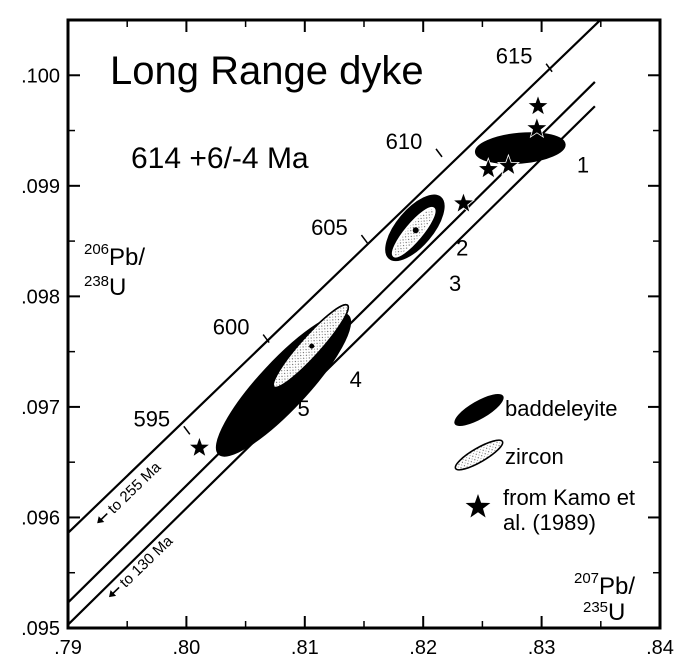 The width and height of the screenshot is (677, 664). I want to click on concordia-age-label: 615, so click(514, 56).